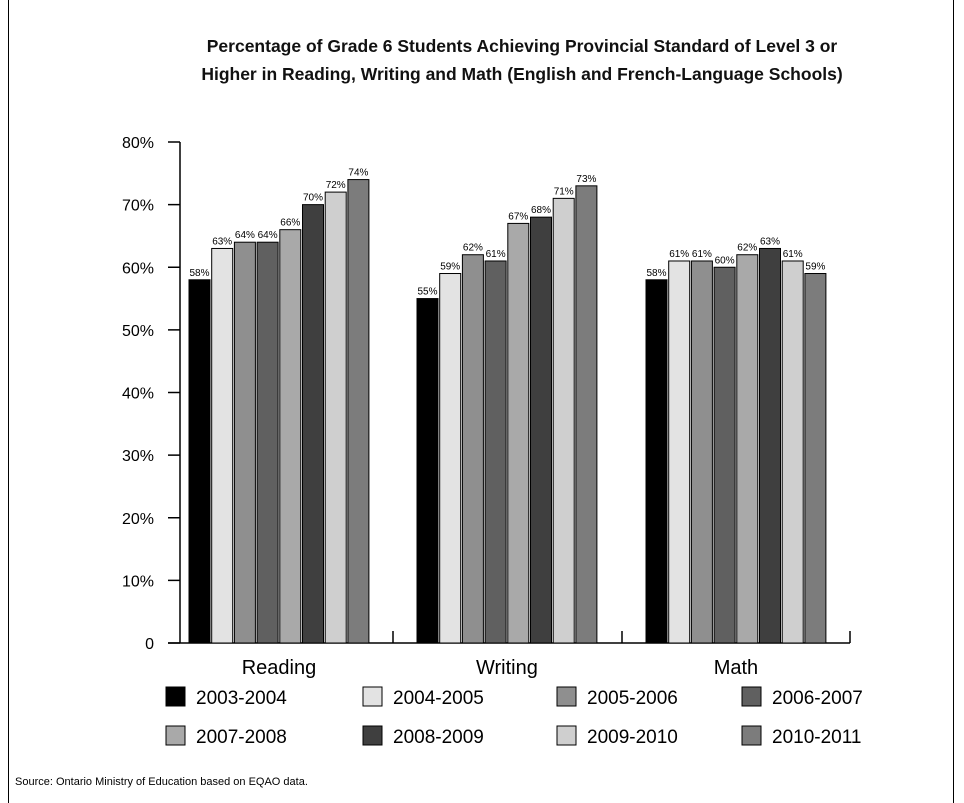 The height and width of the screenshot is (803, 964). What do you see at coordinates (632, 698) in the screenshot?
I see `legend-label: 2005-2006` at bounding box center [632, 698].